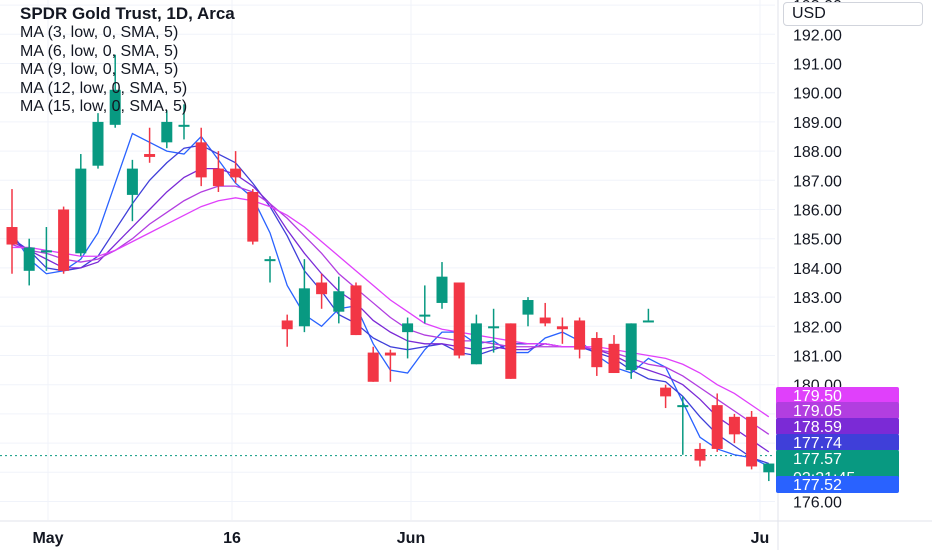 The height and width of the screenshot is (550, 932). I want to click on x-tick-label: 16, so click(232, 538).